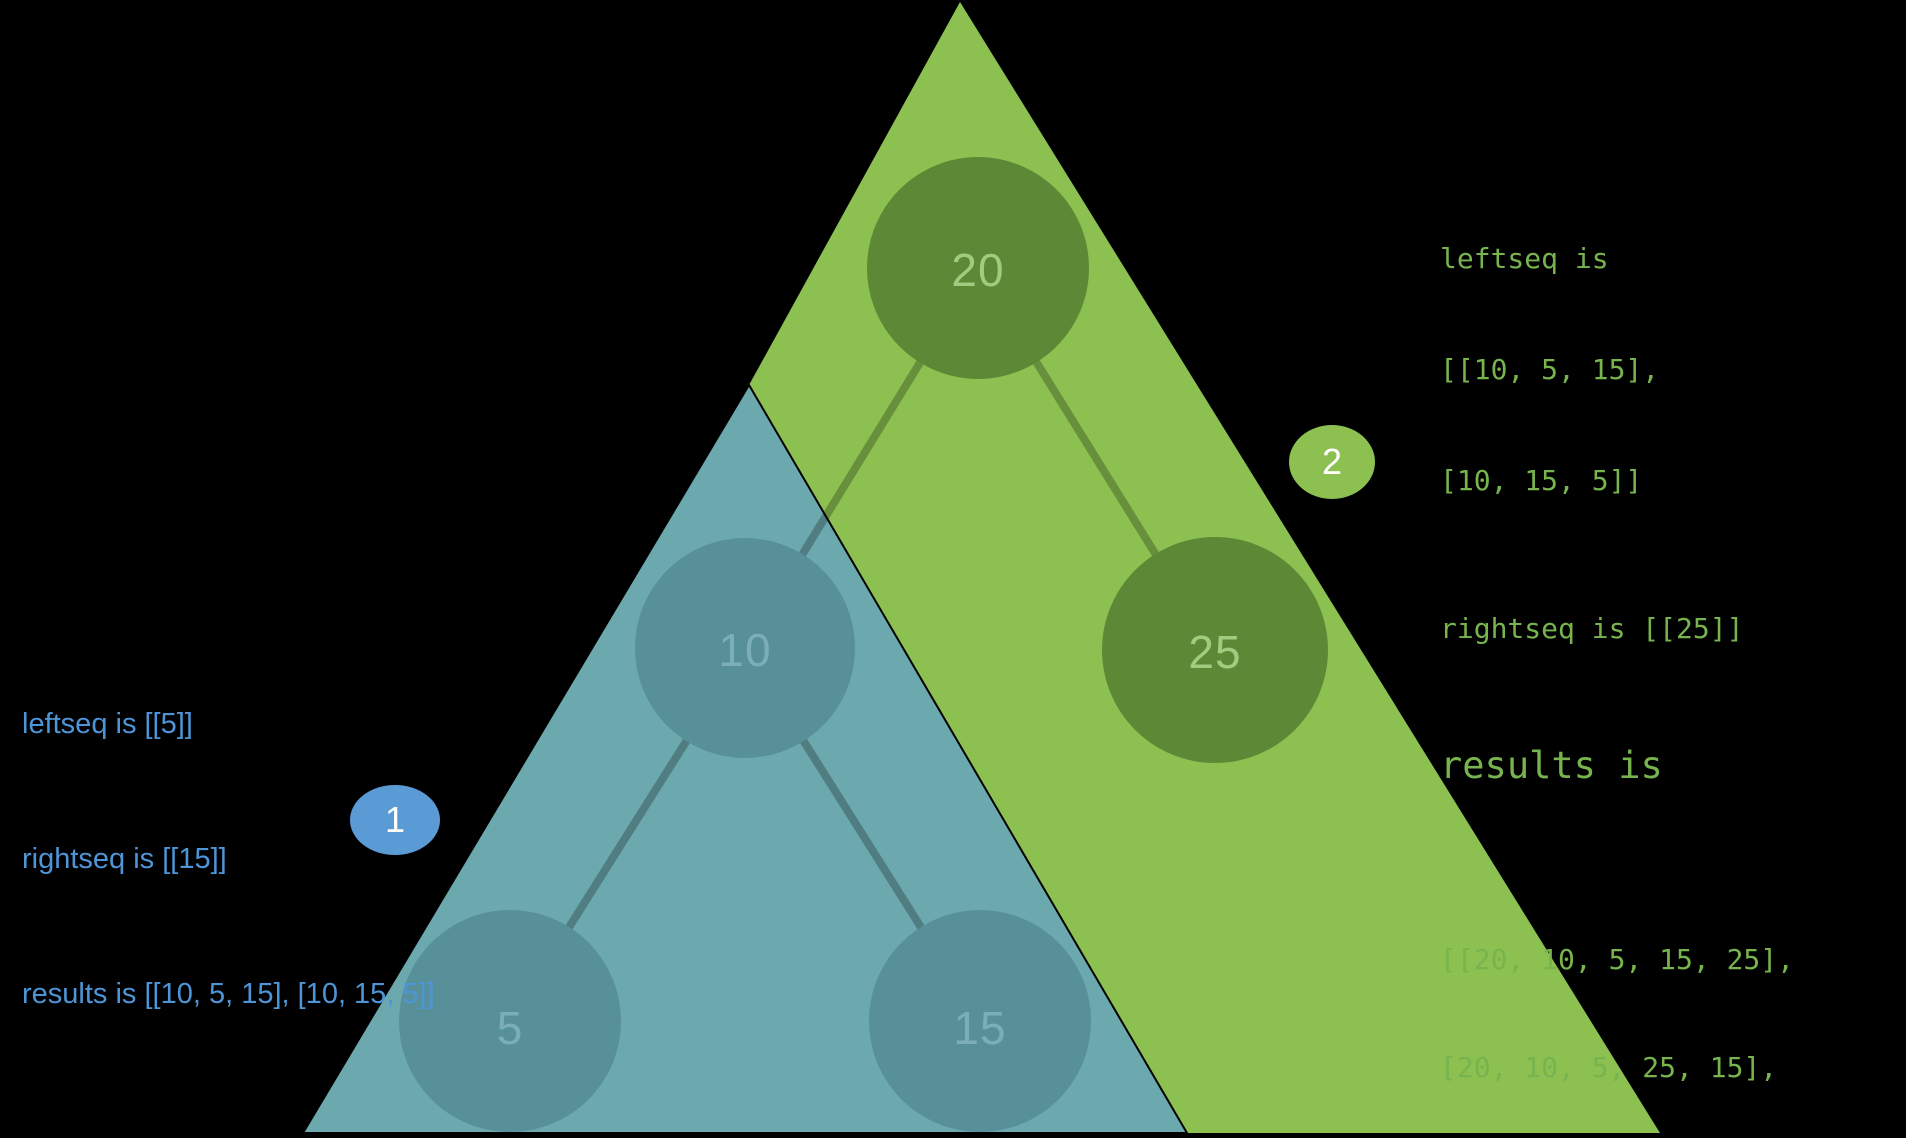 This screenshot has height=1138, width=1906. Describe the element at coordinates (510, 1028) in the screenshot. I see `node-5-label: 5` at that location.